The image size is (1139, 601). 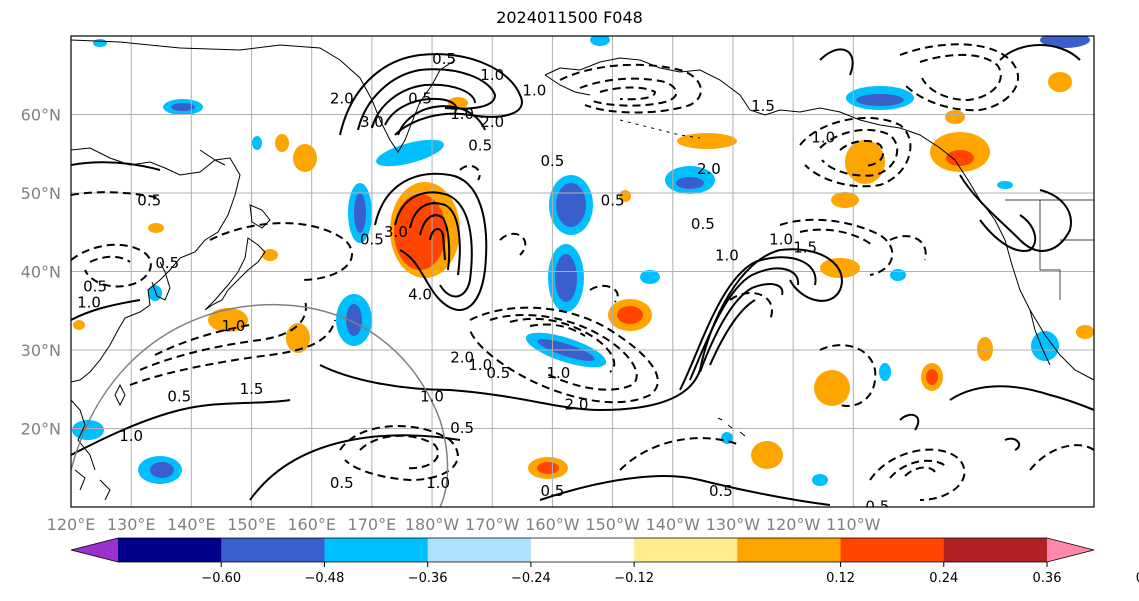 I want to click on plot-title: 2024011500 F048, so click(x=569, y=17).